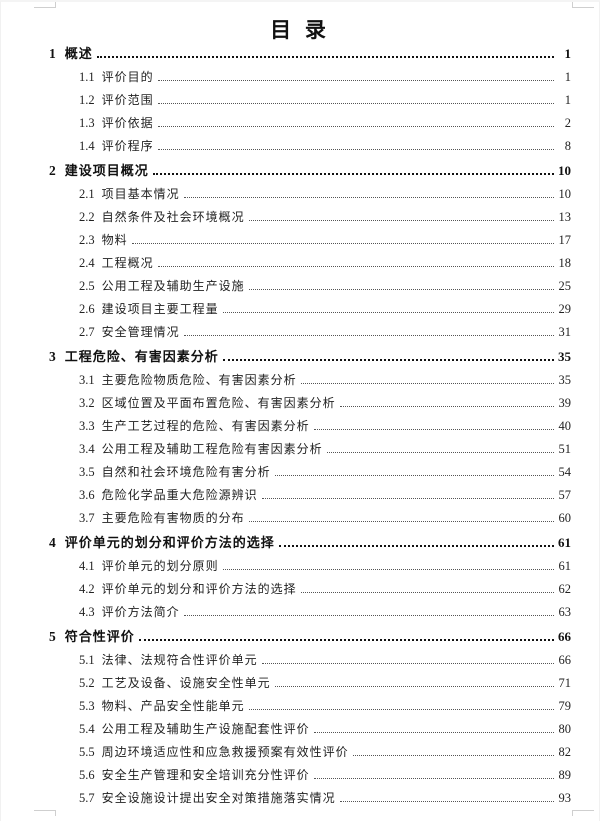 Image resolution: width=600 pixels, height=821 pixels. What do you see at coordinates (310, 358) in the screenshot?
I see `toc-chapter-row: 3 工程危险、有害因素分析 35` at bounding box center [310, 358].